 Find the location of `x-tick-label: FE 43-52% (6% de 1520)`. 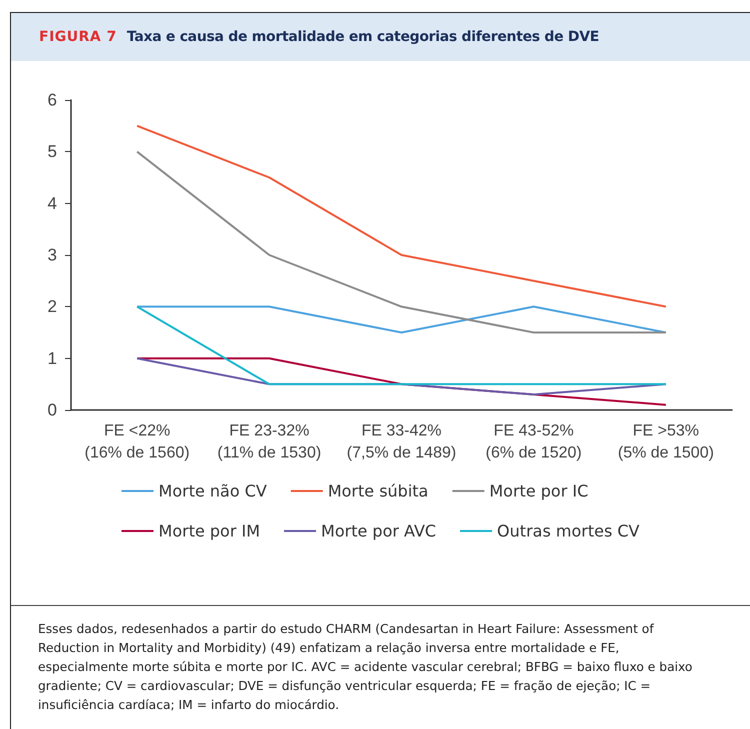

x-tick-label: FE 43-52% (6% de 1520) is located at coordinates (534, 442).